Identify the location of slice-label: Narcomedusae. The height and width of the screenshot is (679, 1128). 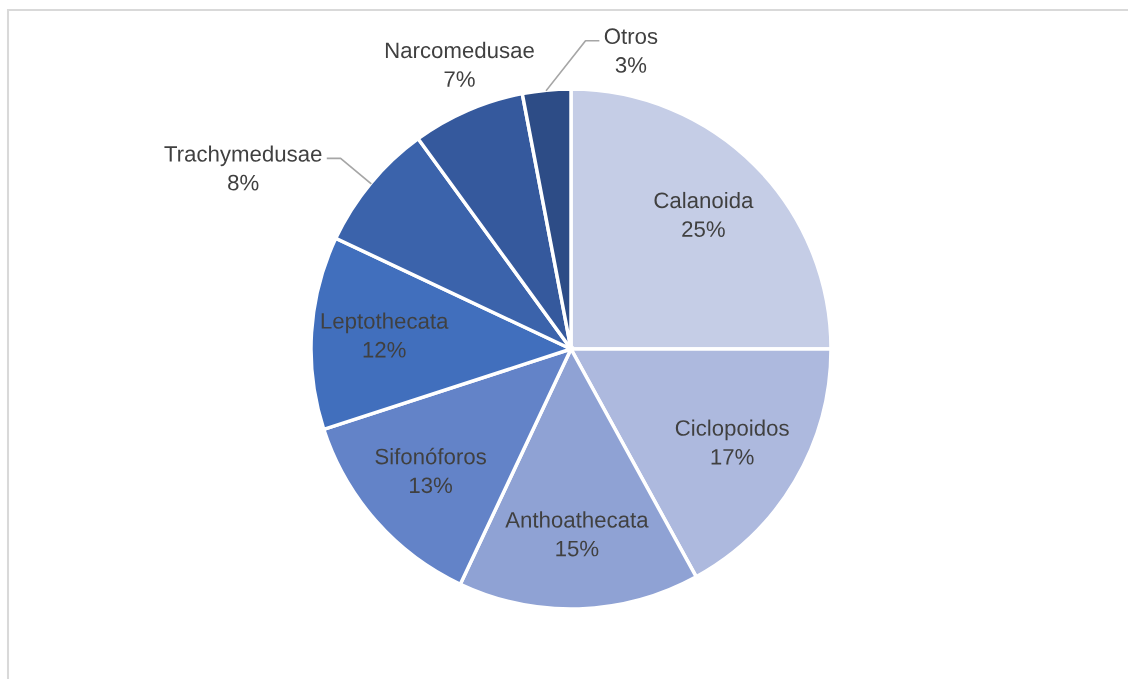
(459, 50).